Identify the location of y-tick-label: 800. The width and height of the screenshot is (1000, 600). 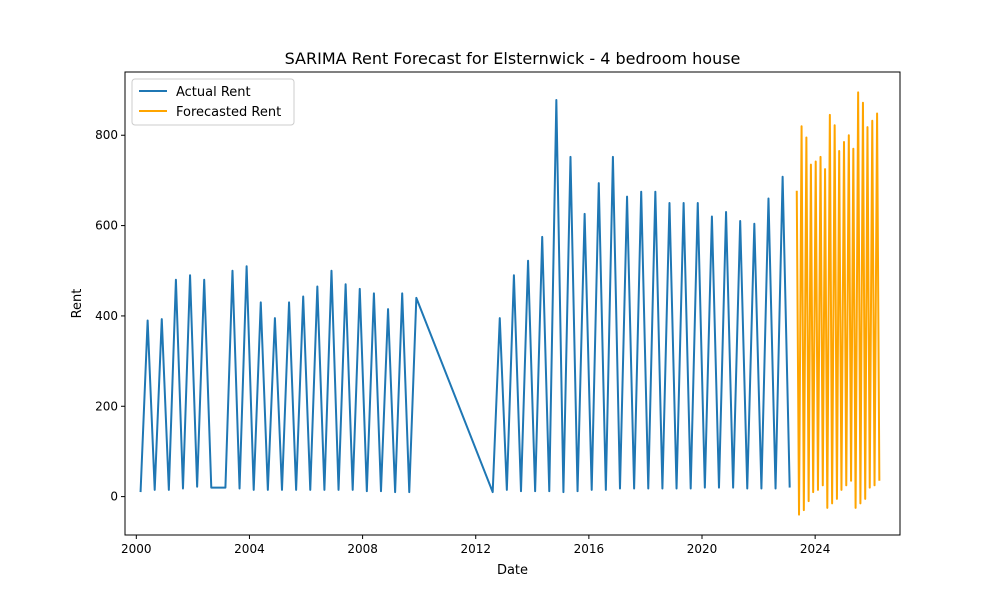
(106, 135).